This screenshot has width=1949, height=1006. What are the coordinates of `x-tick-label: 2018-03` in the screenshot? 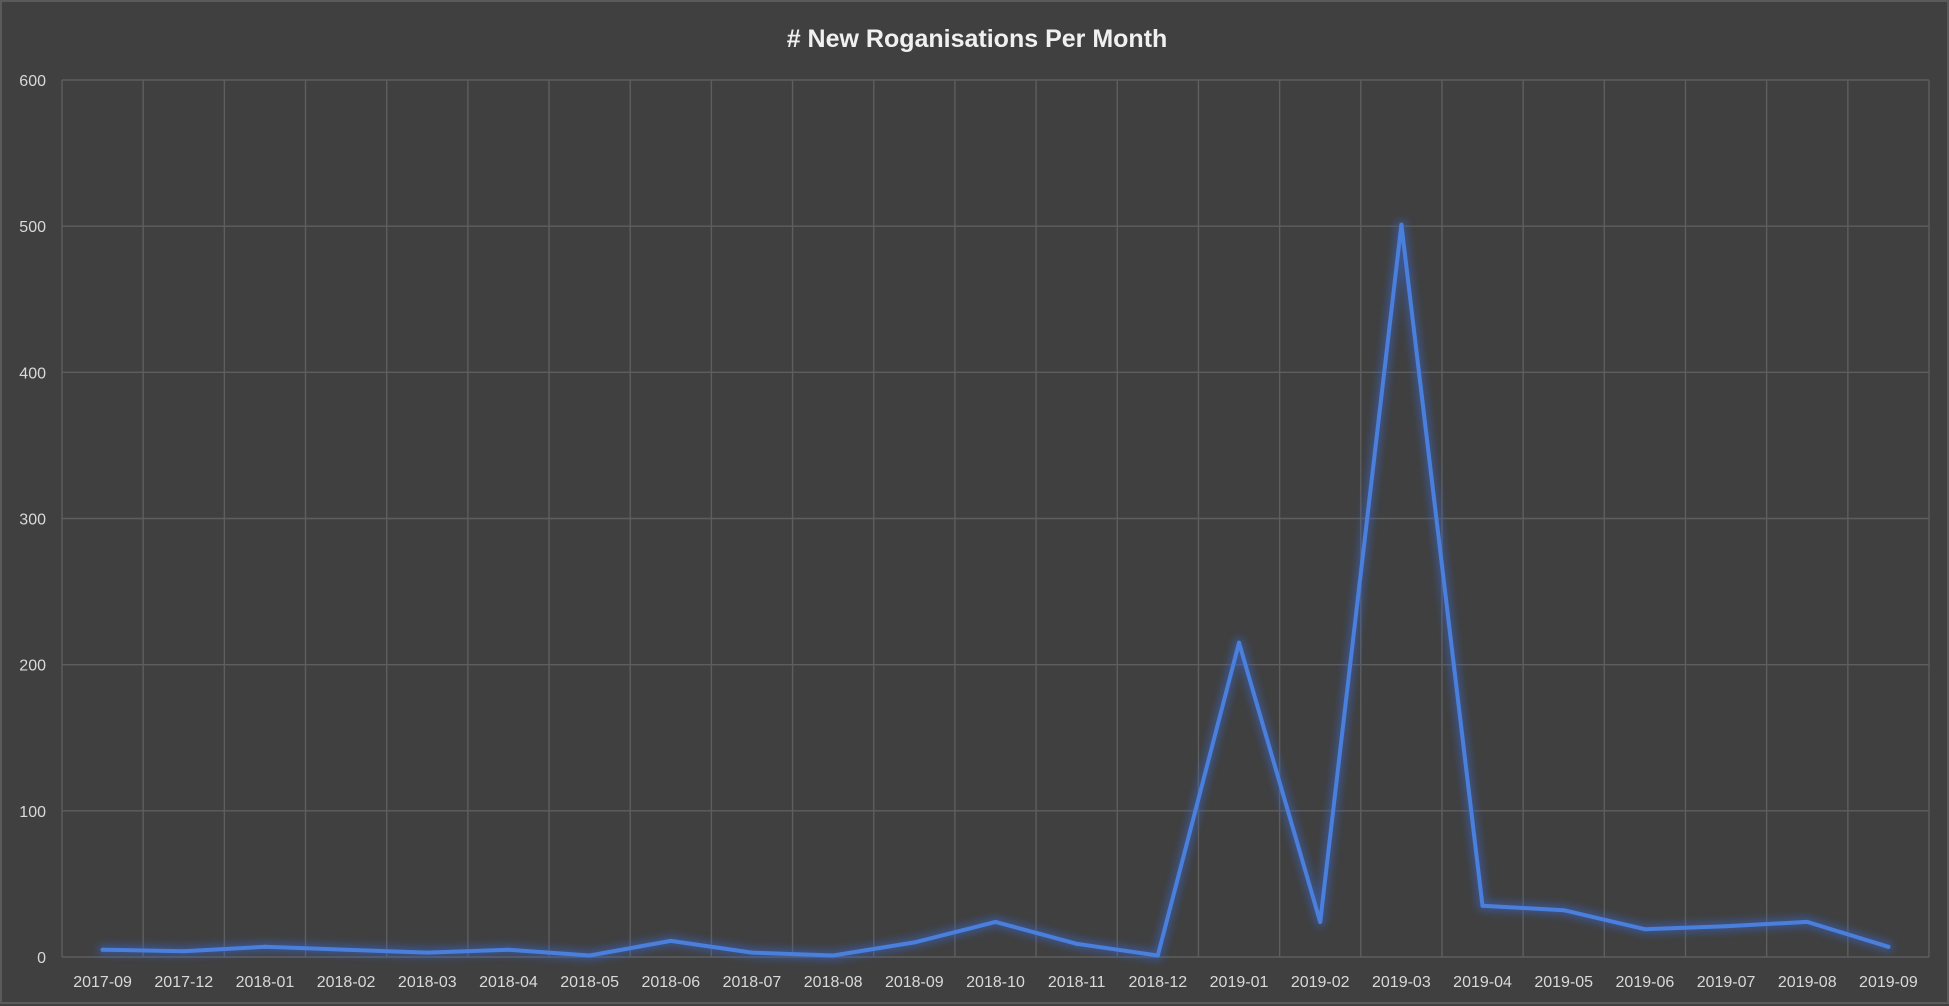 It's located at (427, 982).